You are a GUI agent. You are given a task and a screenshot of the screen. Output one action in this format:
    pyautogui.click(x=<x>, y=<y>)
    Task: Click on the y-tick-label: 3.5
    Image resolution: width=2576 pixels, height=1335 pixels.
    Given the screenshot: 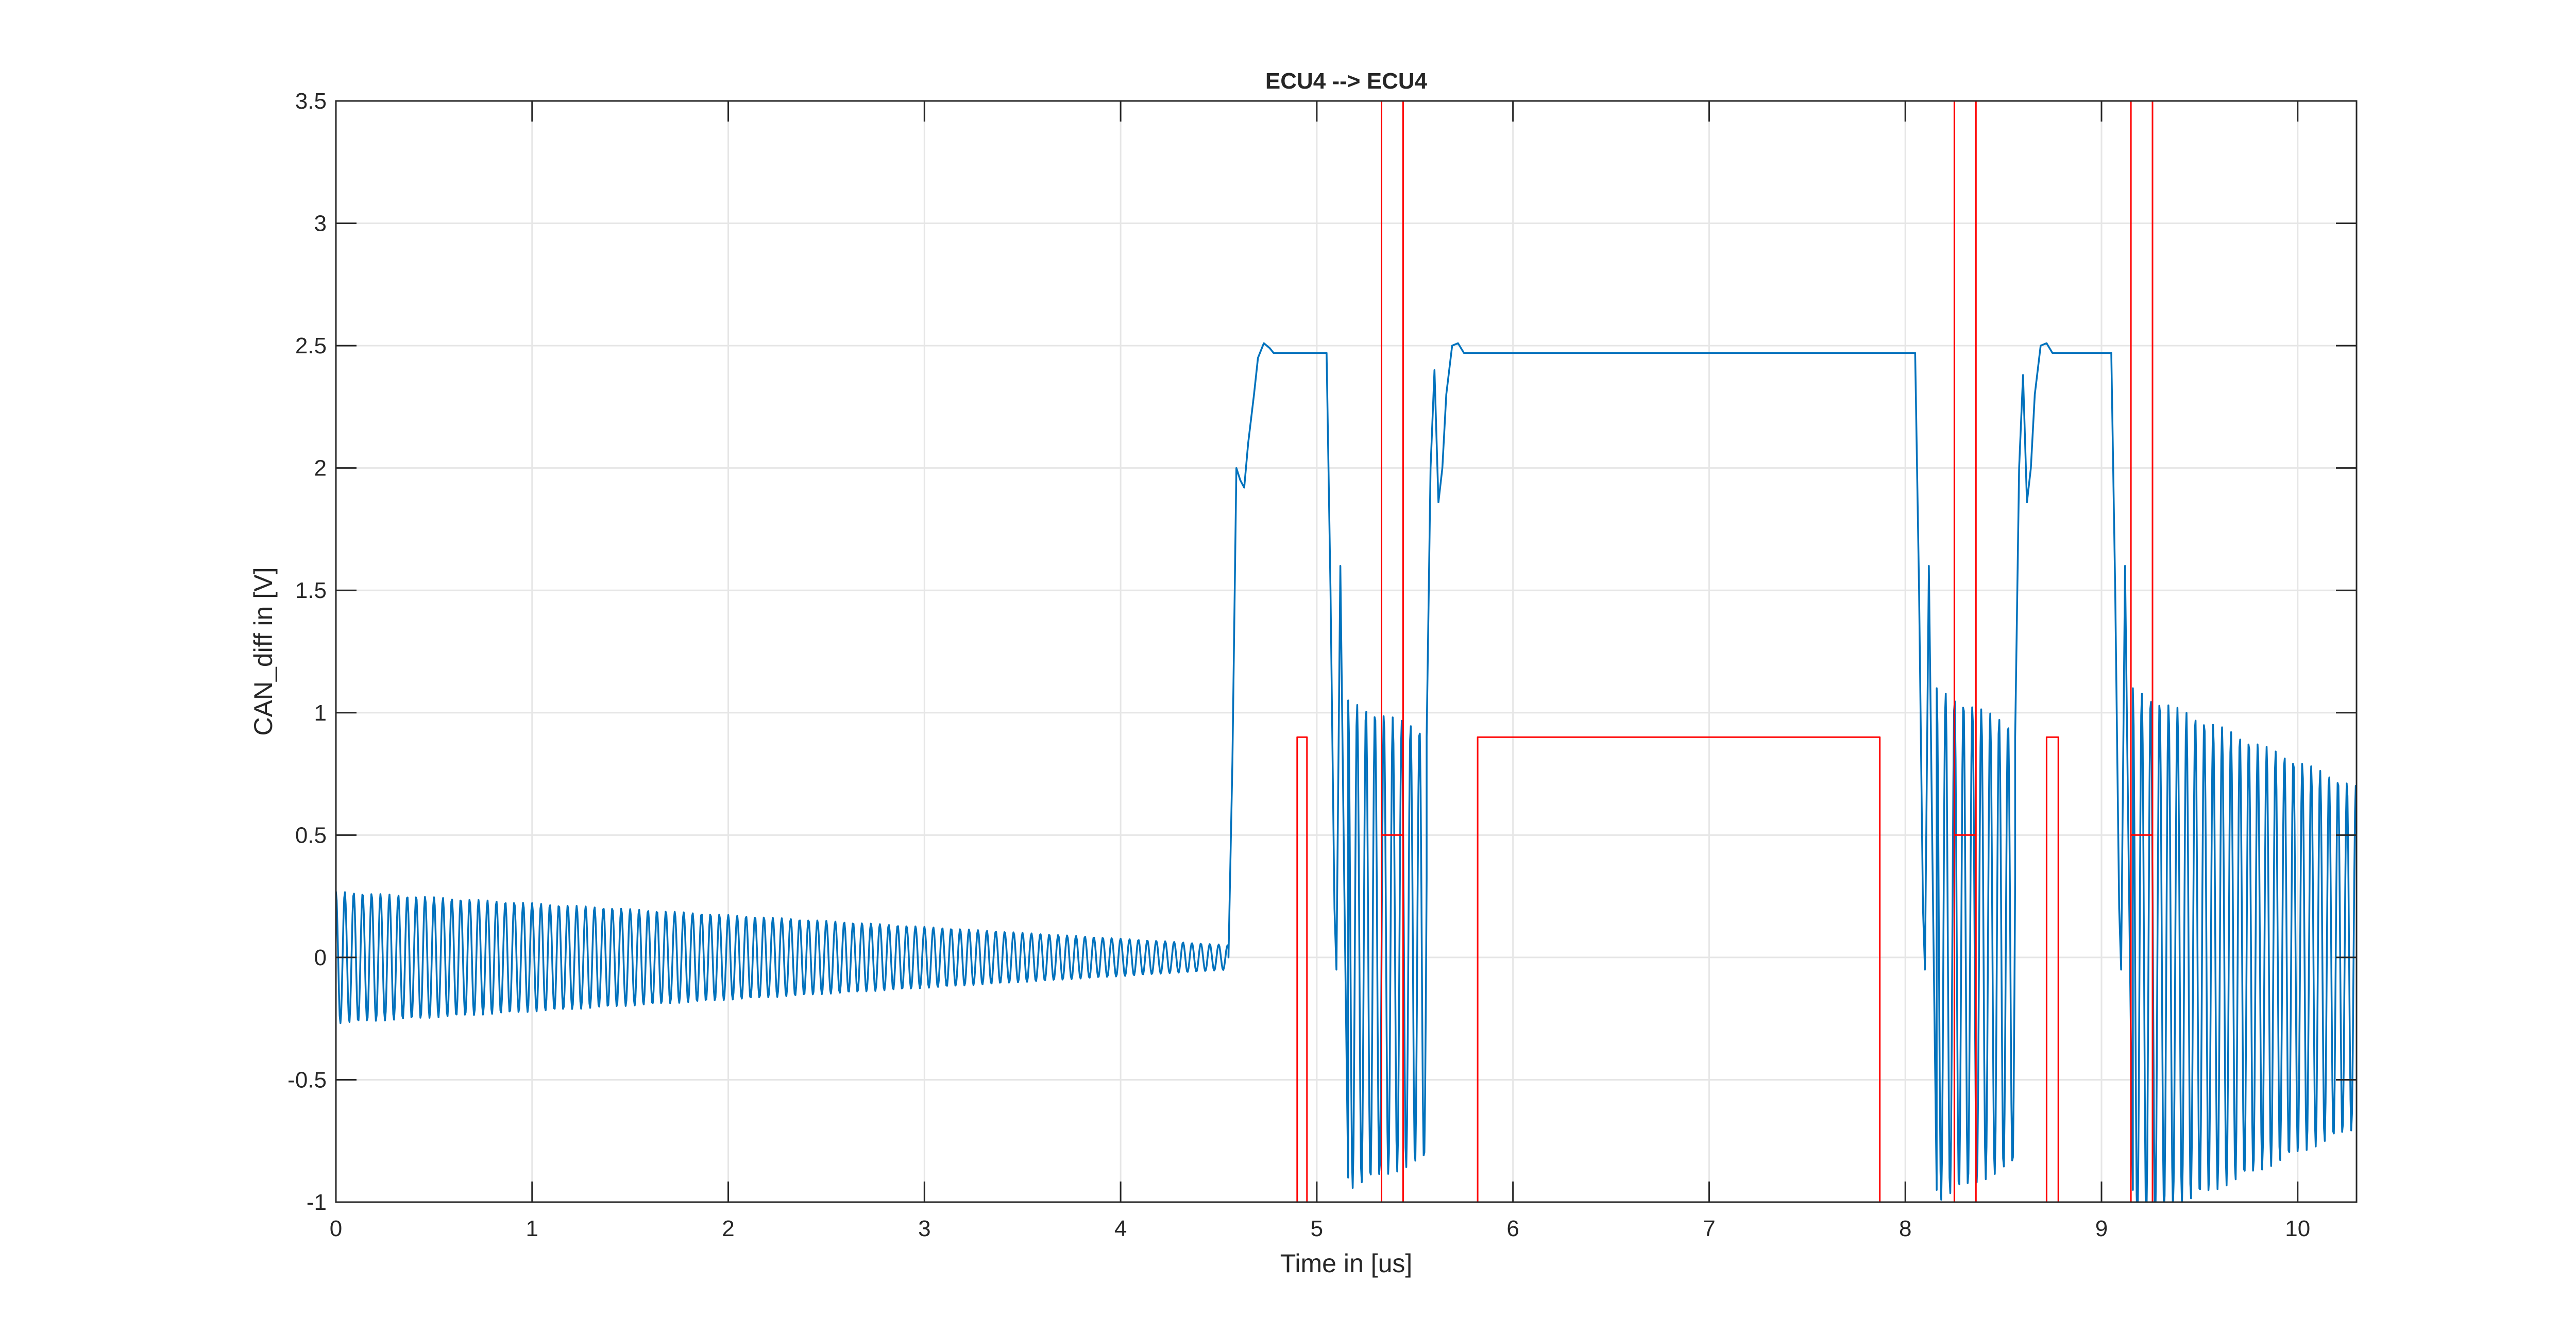 What is the action you would take?
    pyautogui.click(x=311, y=101)
    